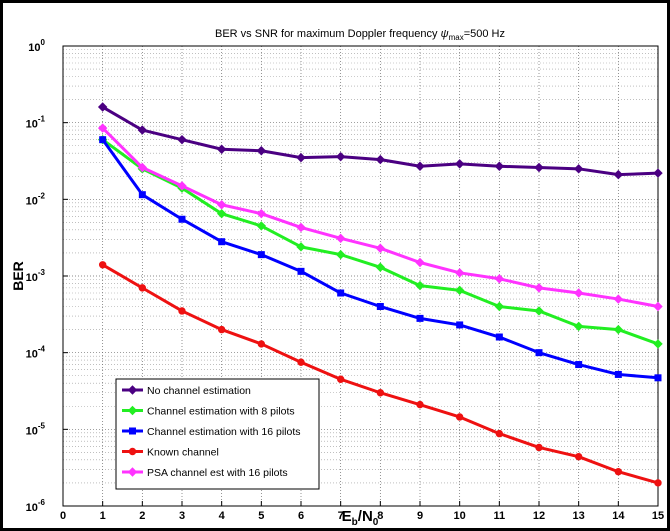  I want to click on x-tick-label: 1, so click(103, 516).